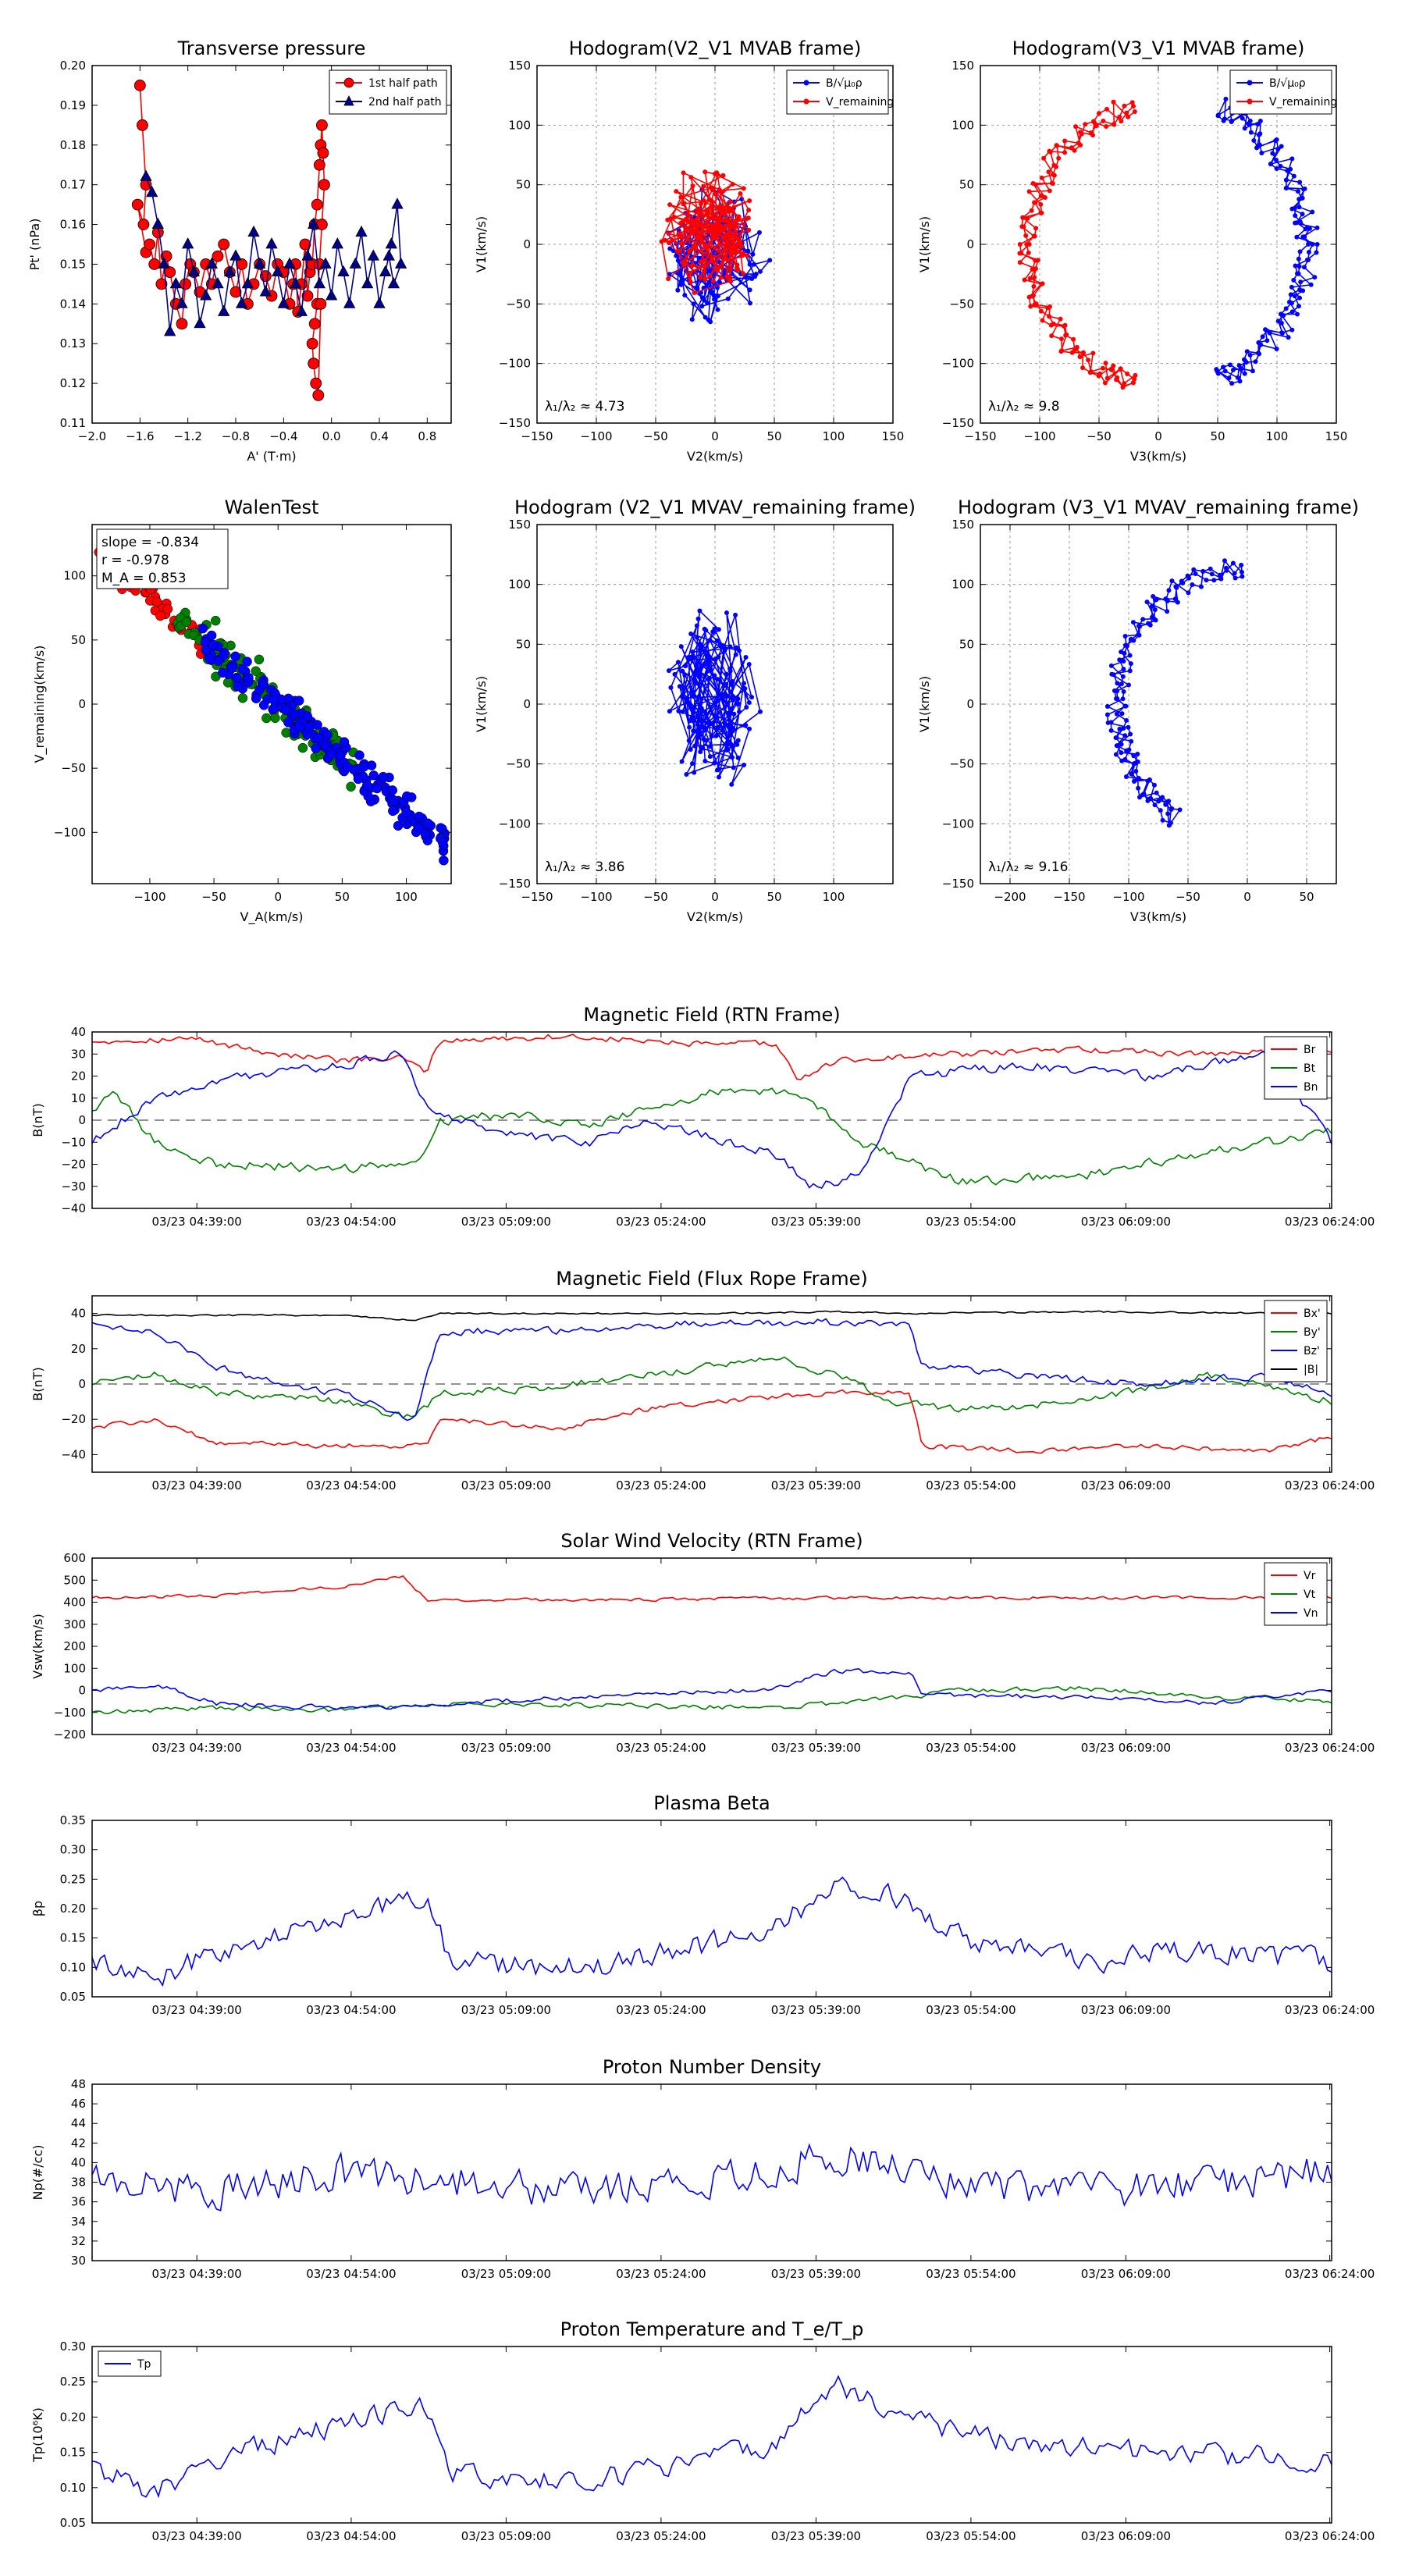 This screenshot has height=2576, width=1405. What do you see at coordinates (715, 507) in the screenshot?
I see `hodo3-title: Hodogram (V2_V1 MVAV_remaining frame)` at bounding box center [715, 507].